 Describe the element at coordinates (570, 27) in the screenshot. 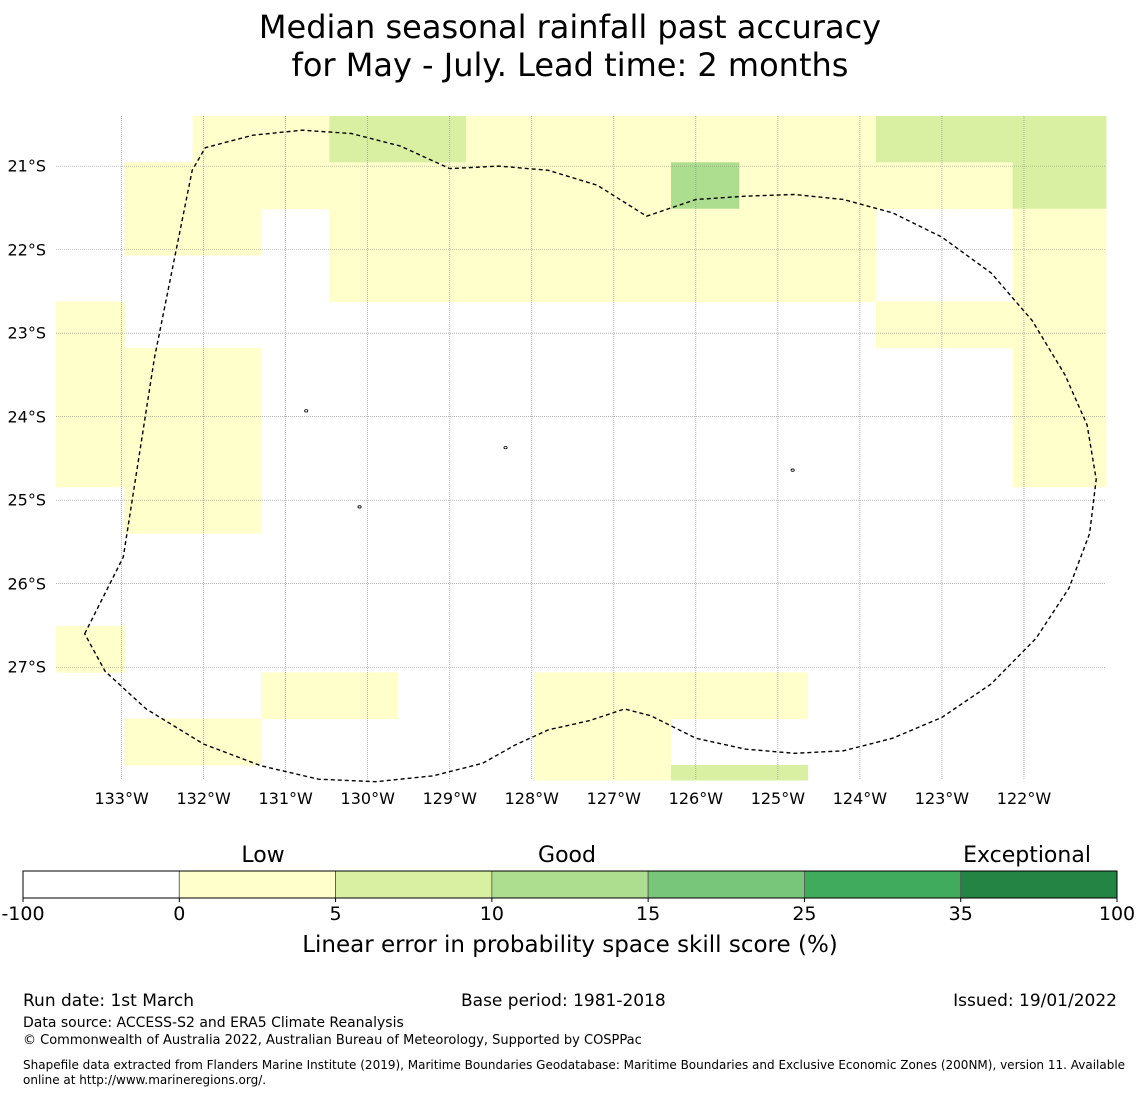

I see `map-title-line1: Median seasonal rainfall past accuracy` at that location.